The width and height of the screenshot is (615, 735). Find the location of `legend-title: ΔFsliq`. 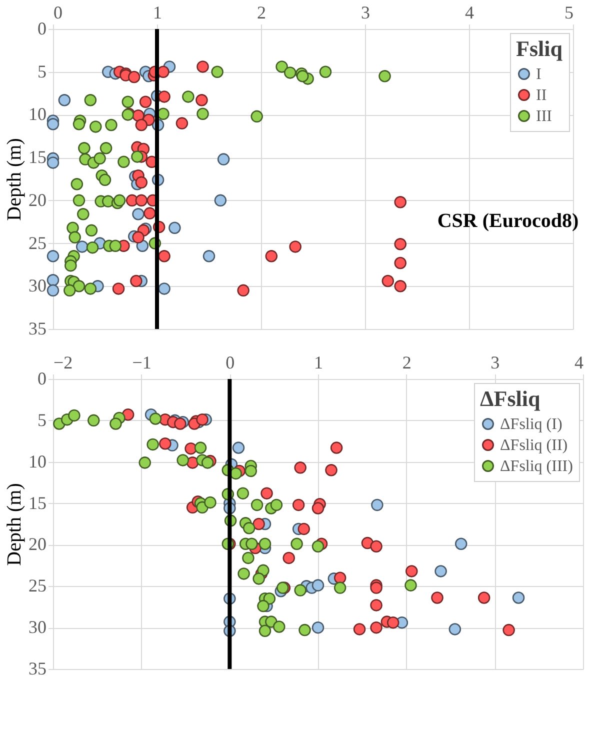

legend-title: ΔFsliq is located at coordinates (511, 398).